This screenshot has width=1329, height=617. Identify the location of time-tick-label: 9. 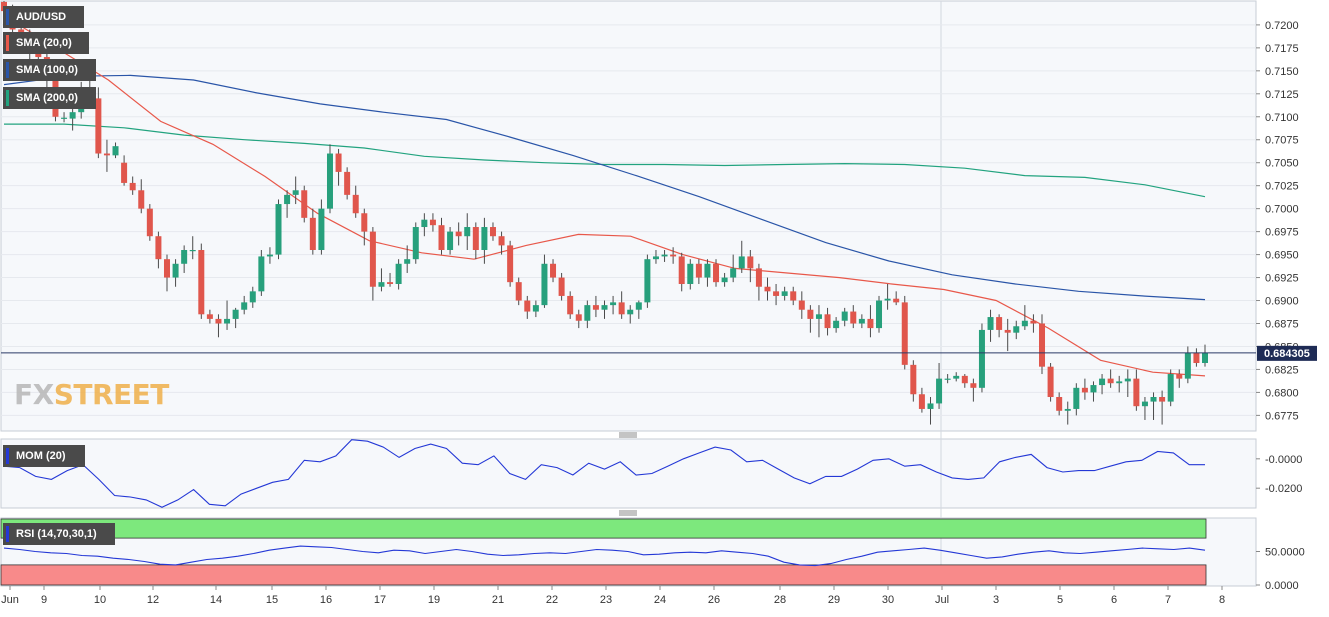
(44, 600).